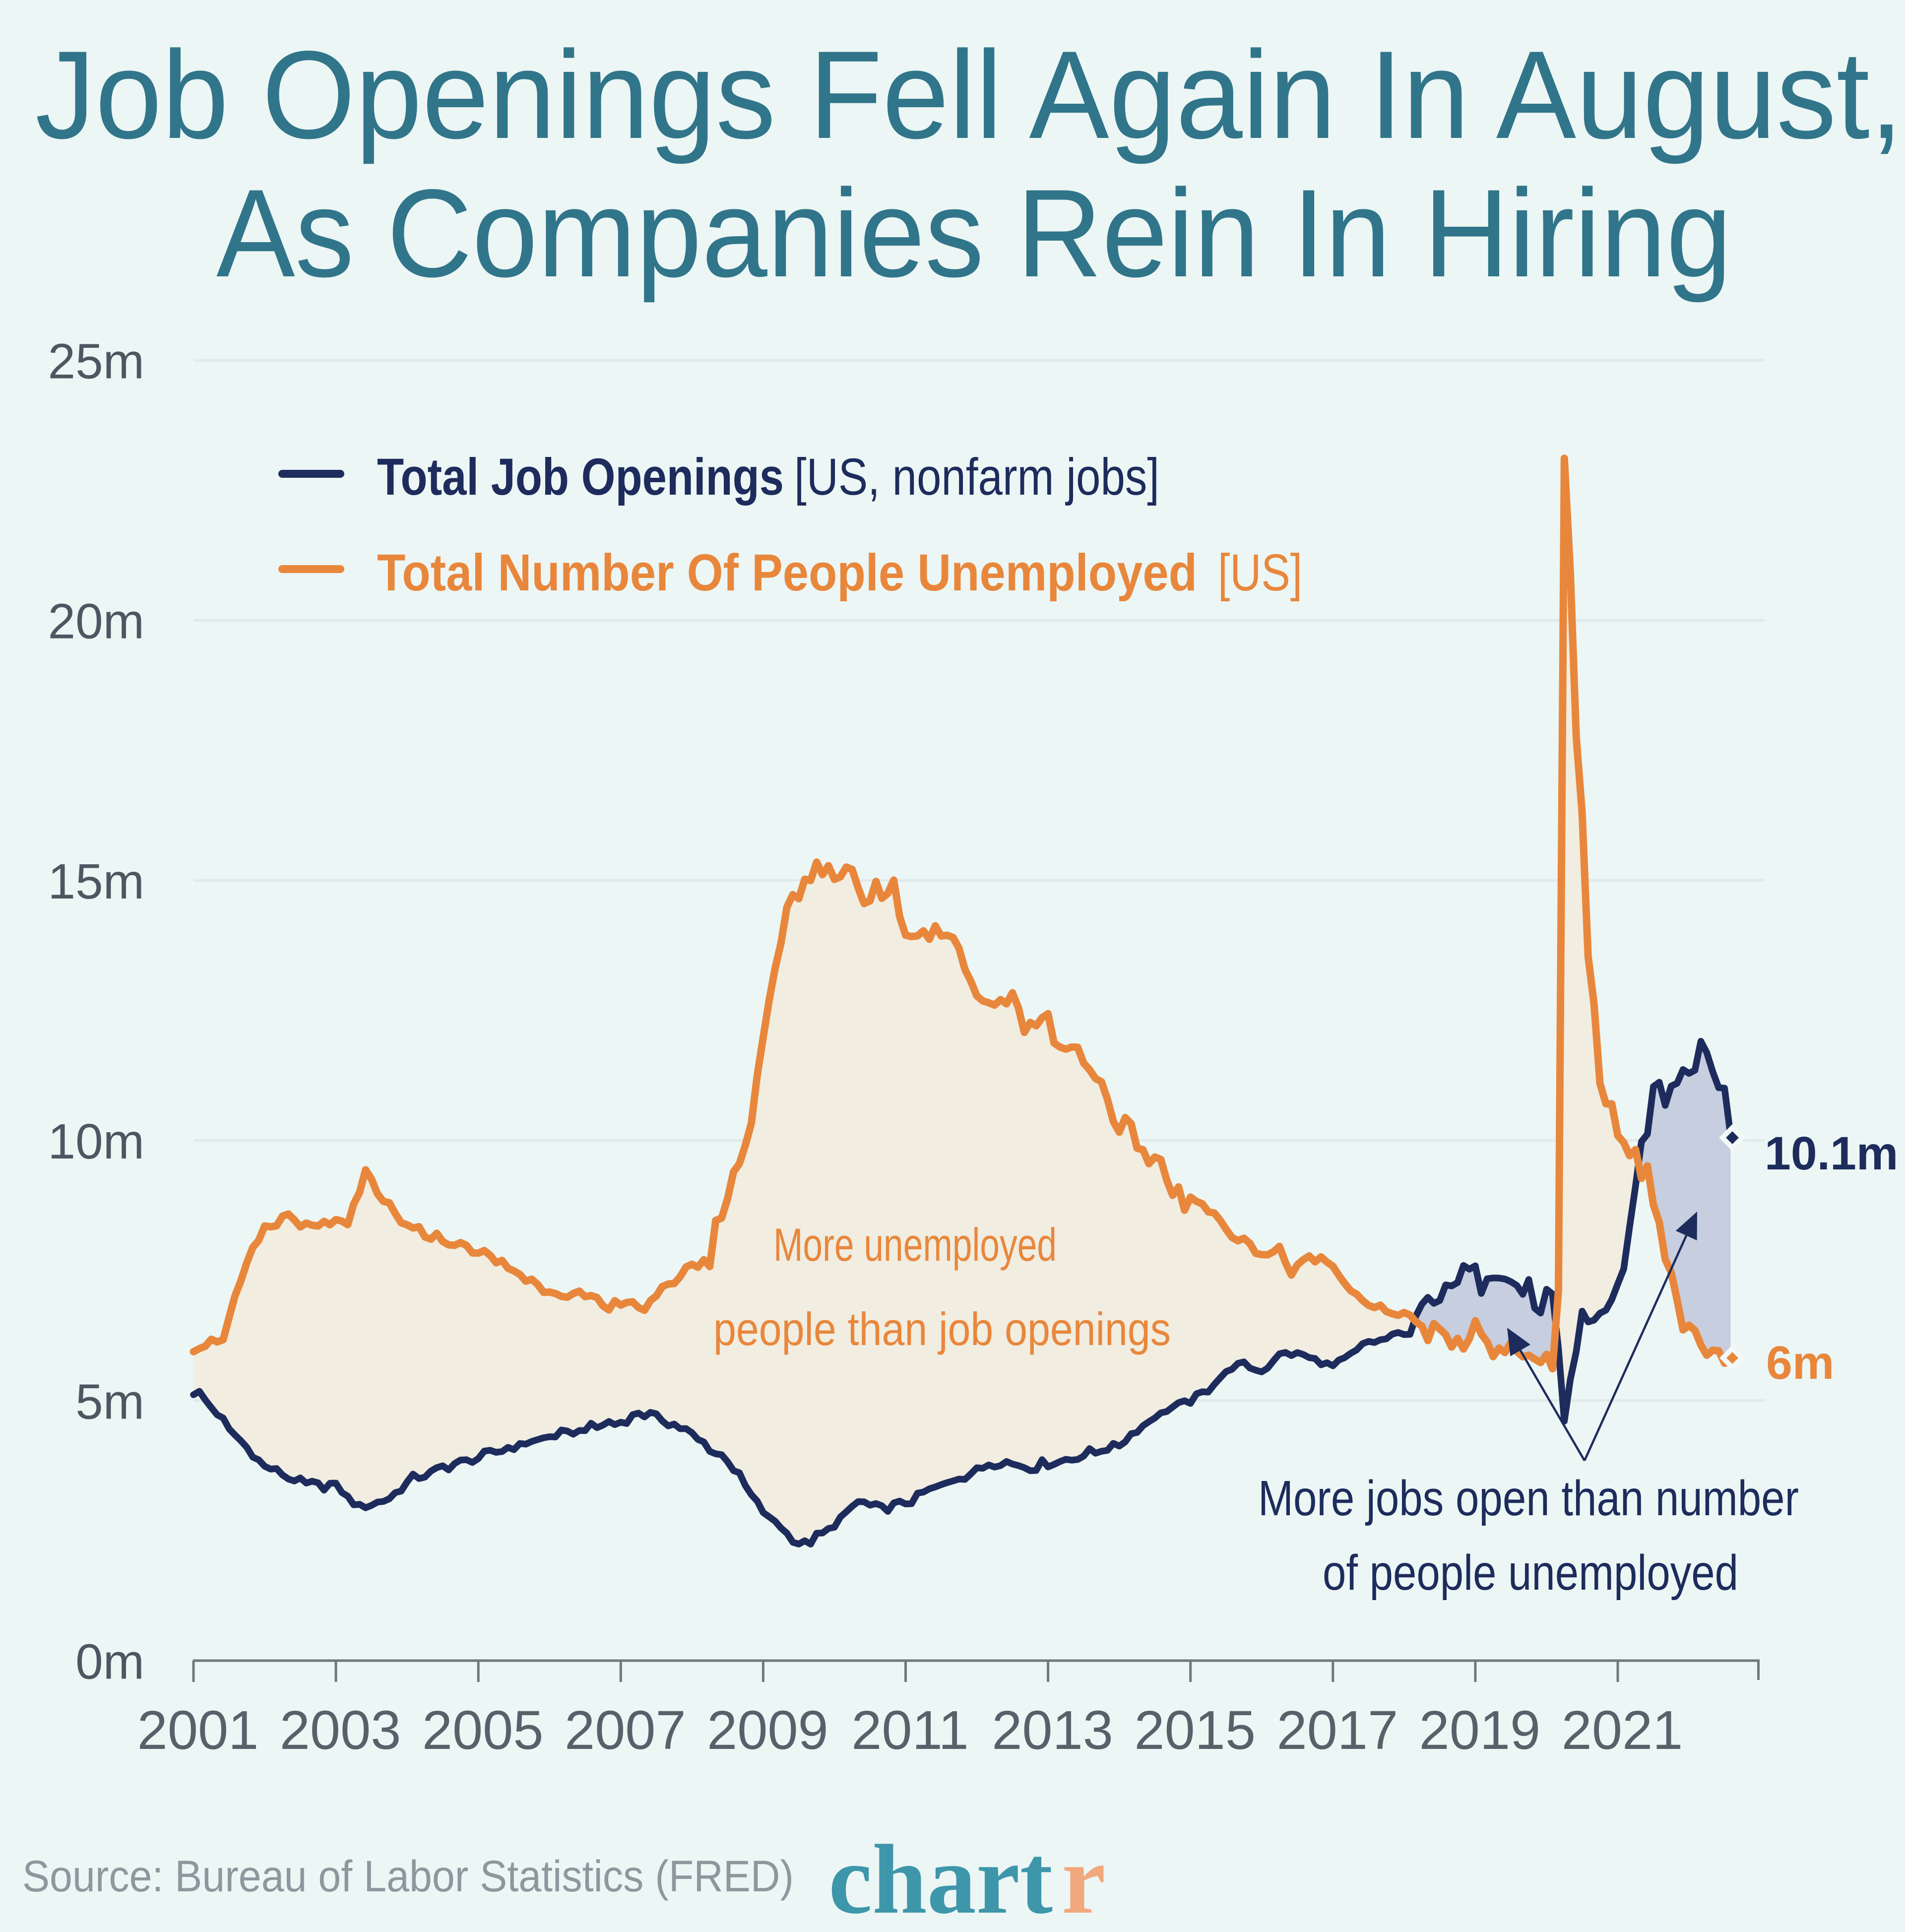 This screenshot has height=1932, width=1905. Describe the element at coordinates (787, 573) in the screenshot. I see `svg-text:Total Number Of People Unemplo: Total Number Of People Unemployed` at that location.